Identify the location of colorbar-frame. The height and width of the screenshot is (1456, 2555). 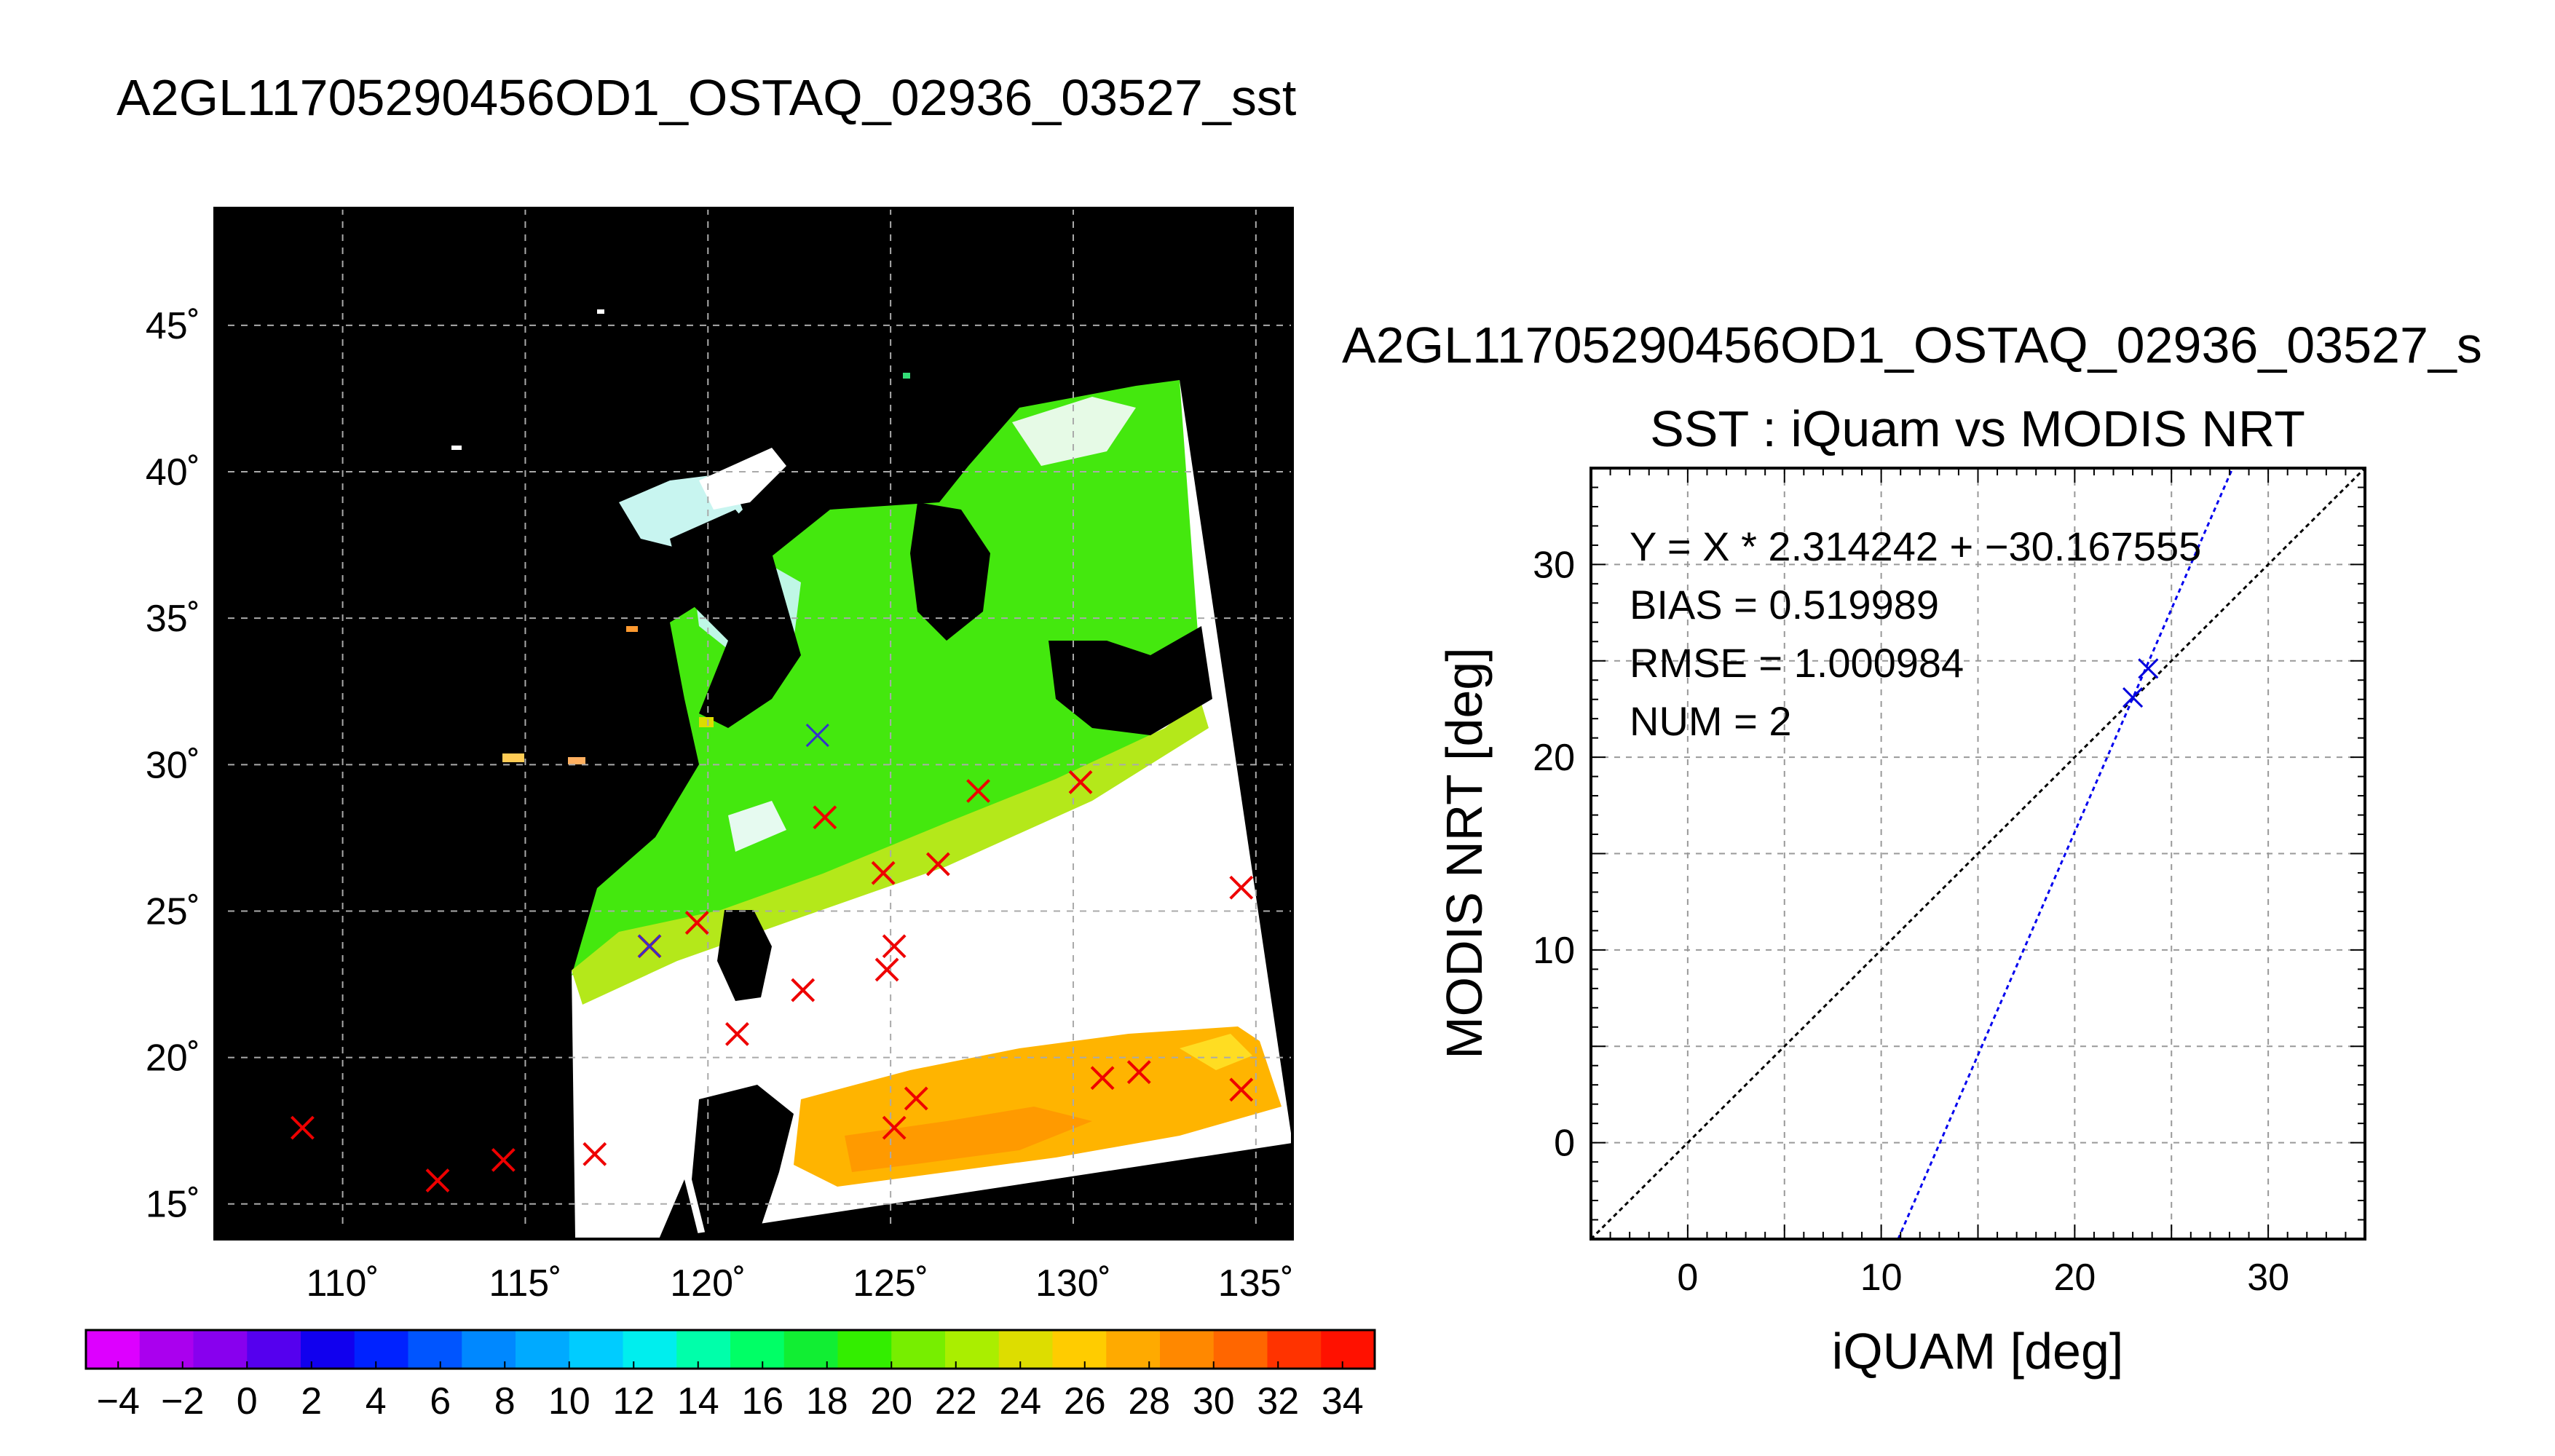
(730, 1349).